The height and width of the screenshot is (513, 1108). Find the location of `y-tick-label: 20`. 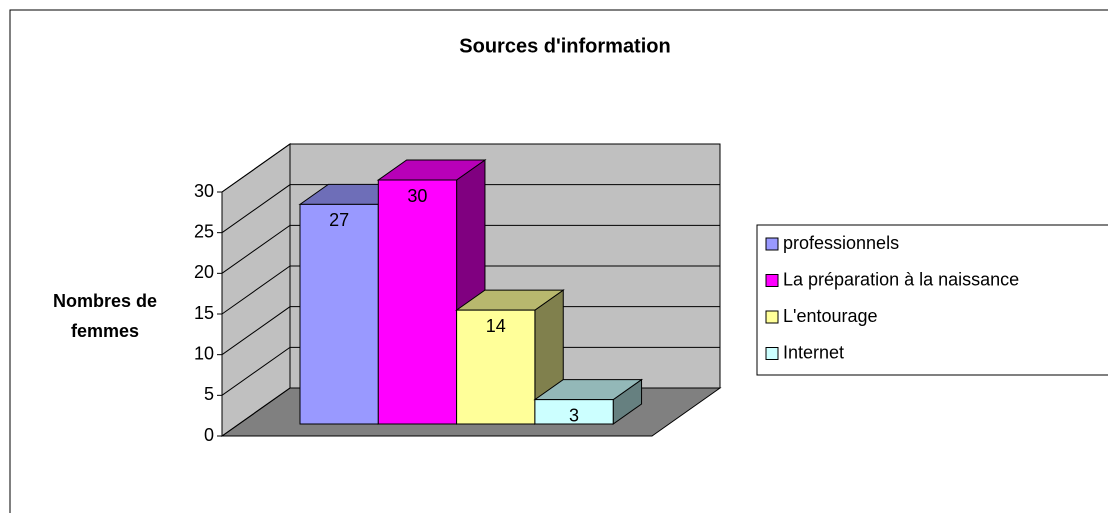

y-tick-label: 20 is located at coordinates (204, 272).